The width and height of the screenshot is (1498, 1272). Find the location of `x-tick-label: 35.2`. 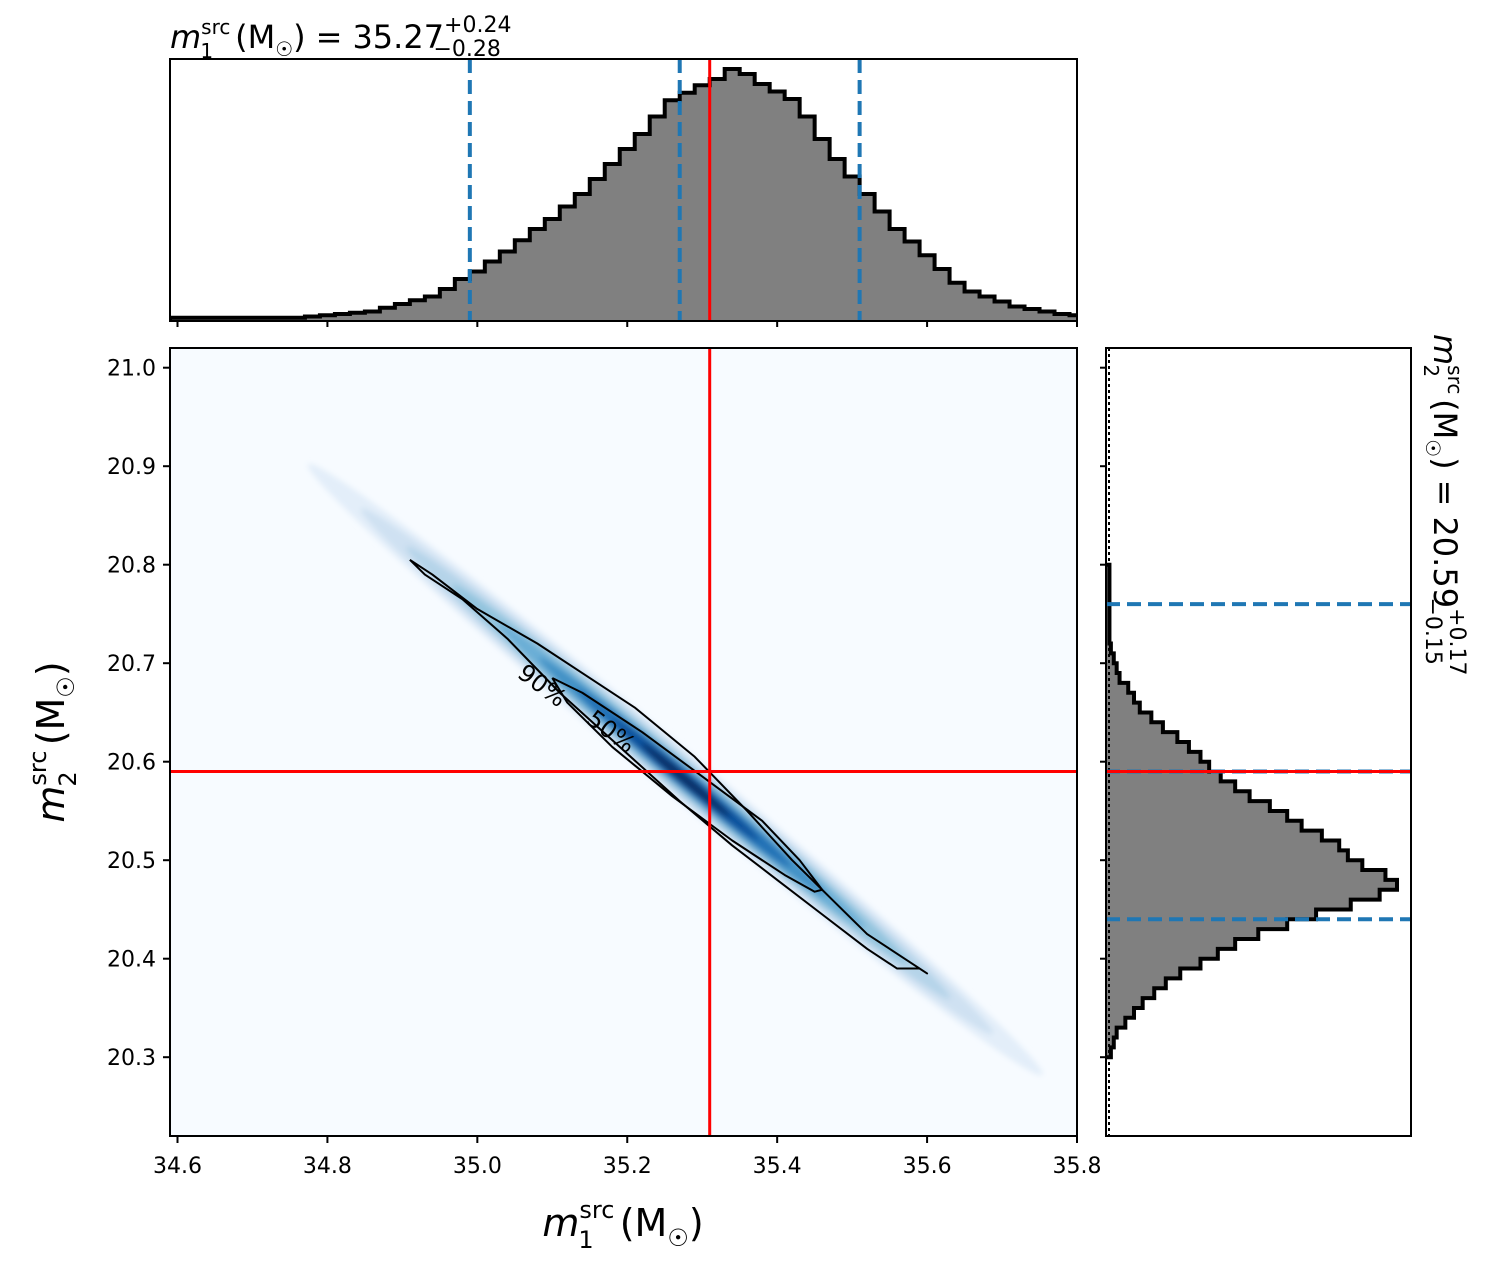

x-tick-label: 35.2 is located at coordinates (627, 1166).